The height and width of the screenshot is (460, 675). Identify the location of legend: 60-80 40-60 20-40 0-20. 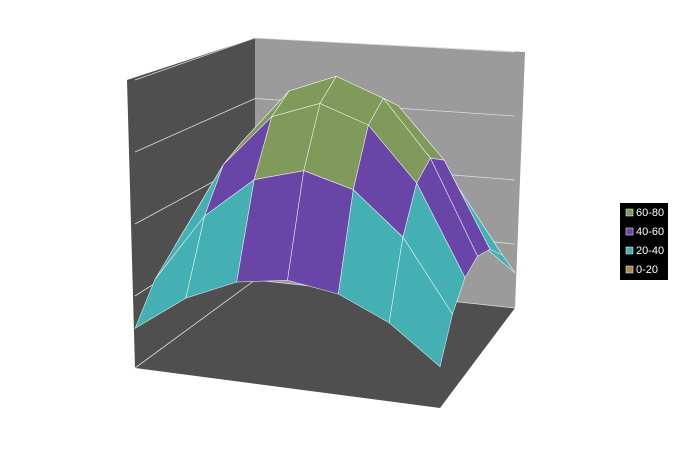
(644, 241).